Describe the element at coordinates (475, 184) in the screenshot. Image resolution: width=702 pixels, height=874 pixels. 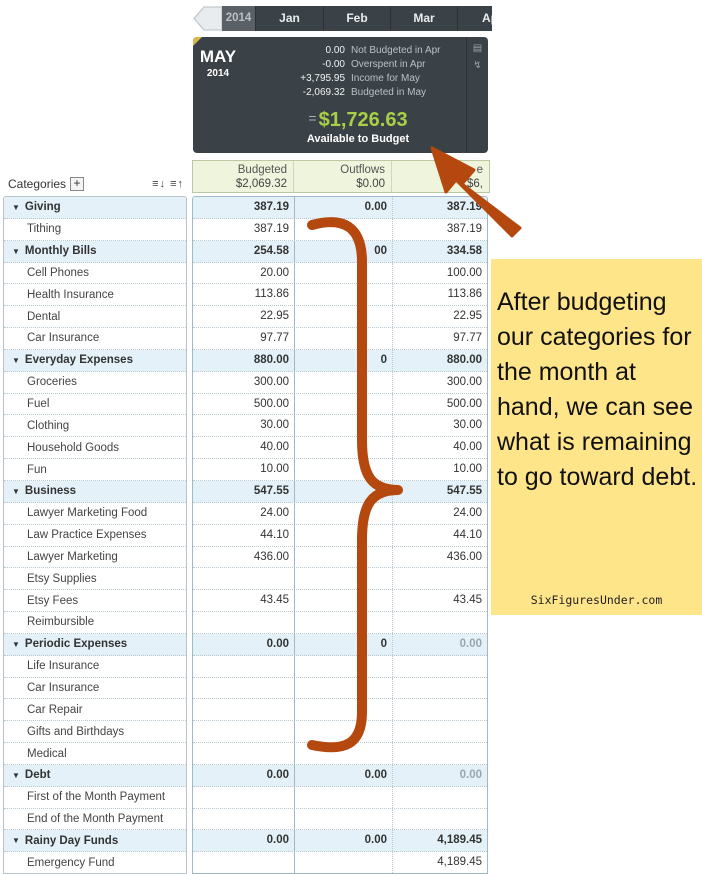
I see `balance-total: $6,` at that location.